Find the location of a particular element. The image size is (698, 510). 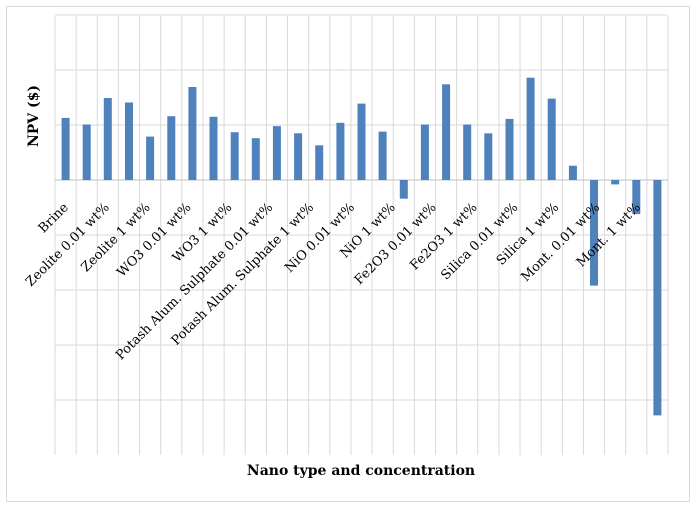

x-axis-title: Nano type and concentration is located at coordinates (361, 471).